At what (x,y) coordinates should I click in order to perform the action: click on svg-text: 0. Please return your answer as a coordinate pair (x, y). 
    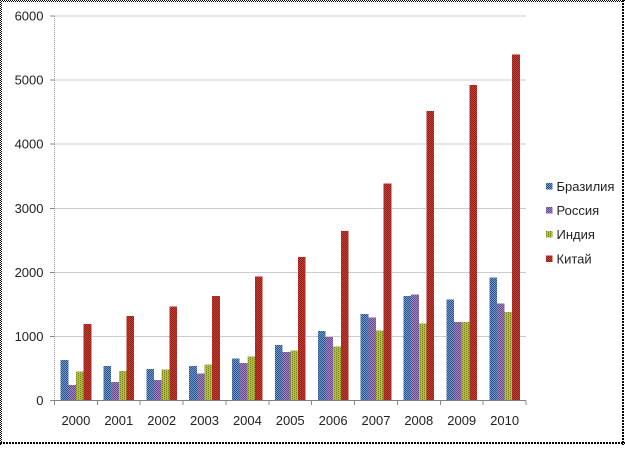
    Looking at the image, I should click on (39, 400).